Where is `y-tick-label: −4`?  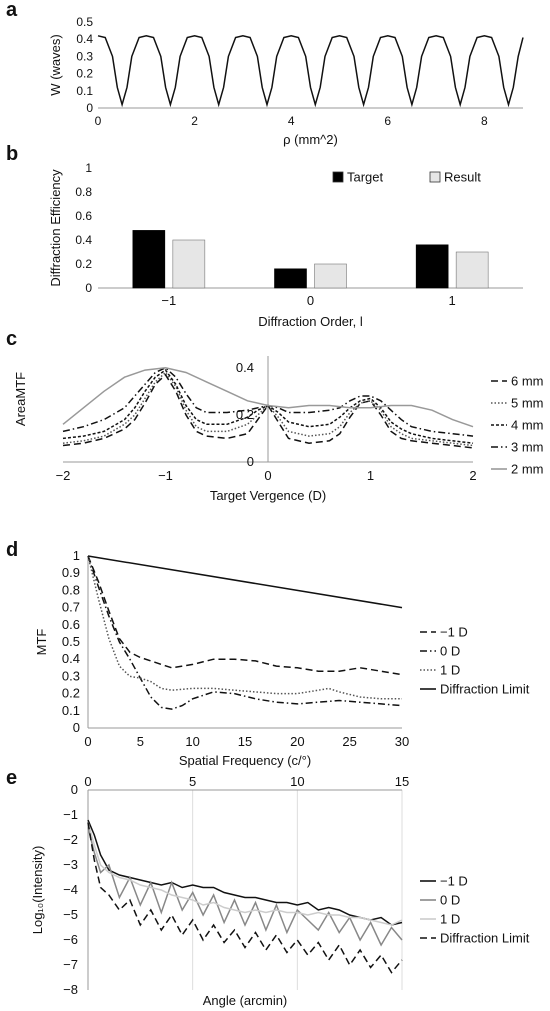 y-tick-label: −4 is located at coordinates (70, 889).